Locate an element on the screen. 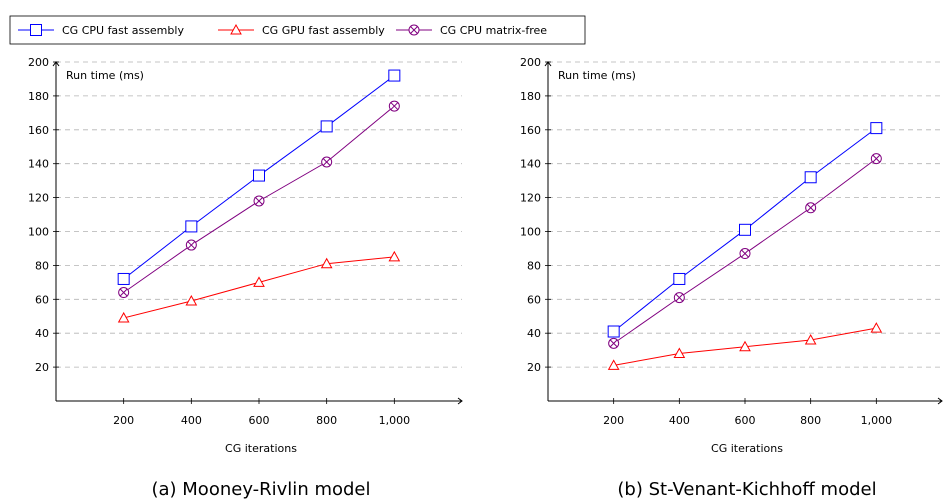  panel-caption: (a) Mooney-Rivlin model is located at coordinates (260, 489).